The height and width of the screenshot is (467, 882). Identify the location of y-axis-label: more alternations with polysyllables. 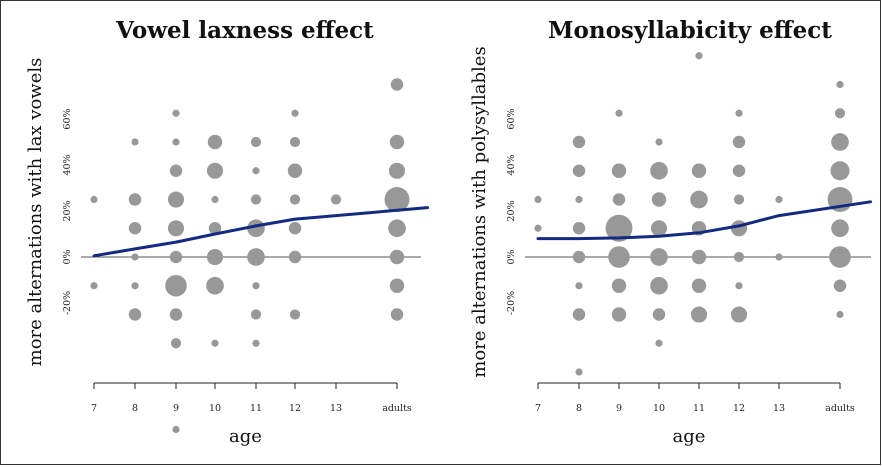
(479, 211).